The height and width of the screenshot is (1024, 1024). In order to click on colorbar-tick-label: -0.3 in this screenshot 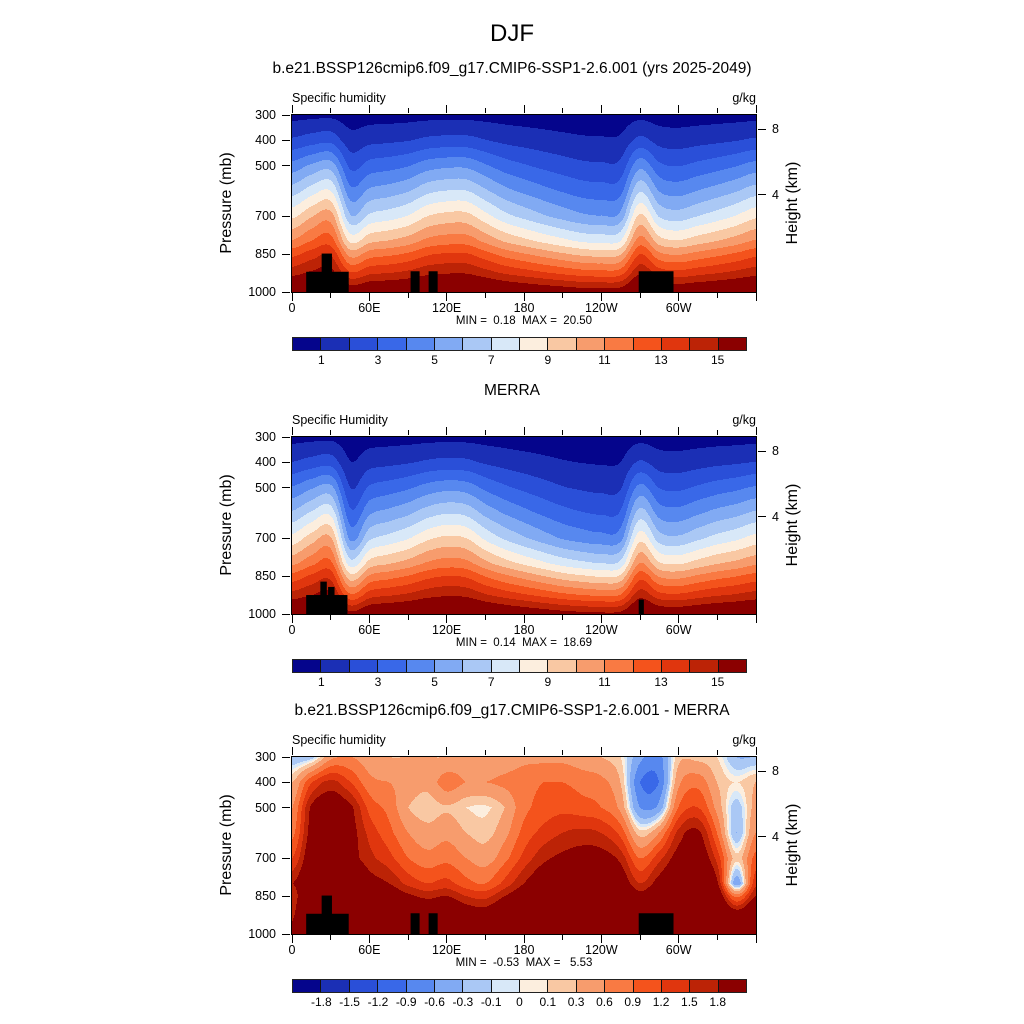, I will do `click(463, 1002)`.